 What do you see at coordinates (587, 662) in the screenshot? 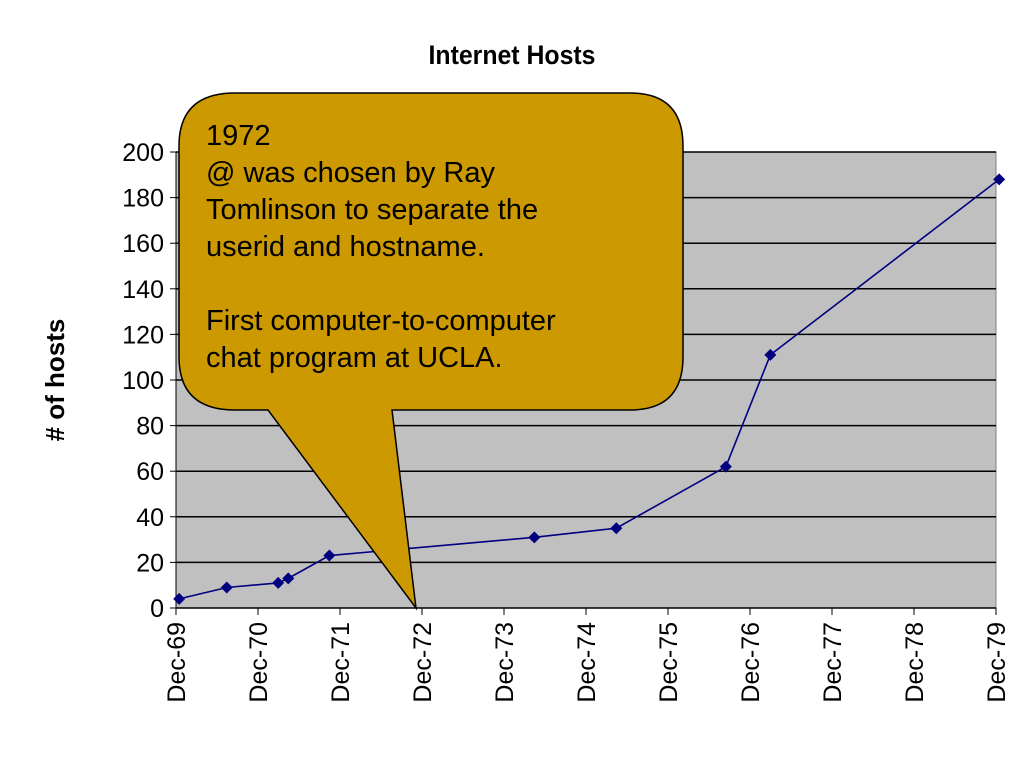
I see `x-tick-label: Dec-74` at bounding box center [587, 662].